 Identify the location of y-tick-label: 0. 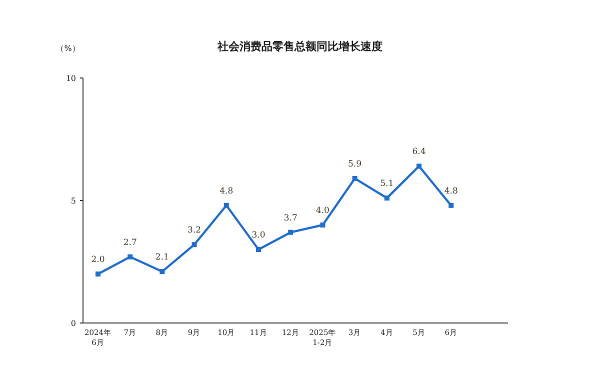
(73, 323).